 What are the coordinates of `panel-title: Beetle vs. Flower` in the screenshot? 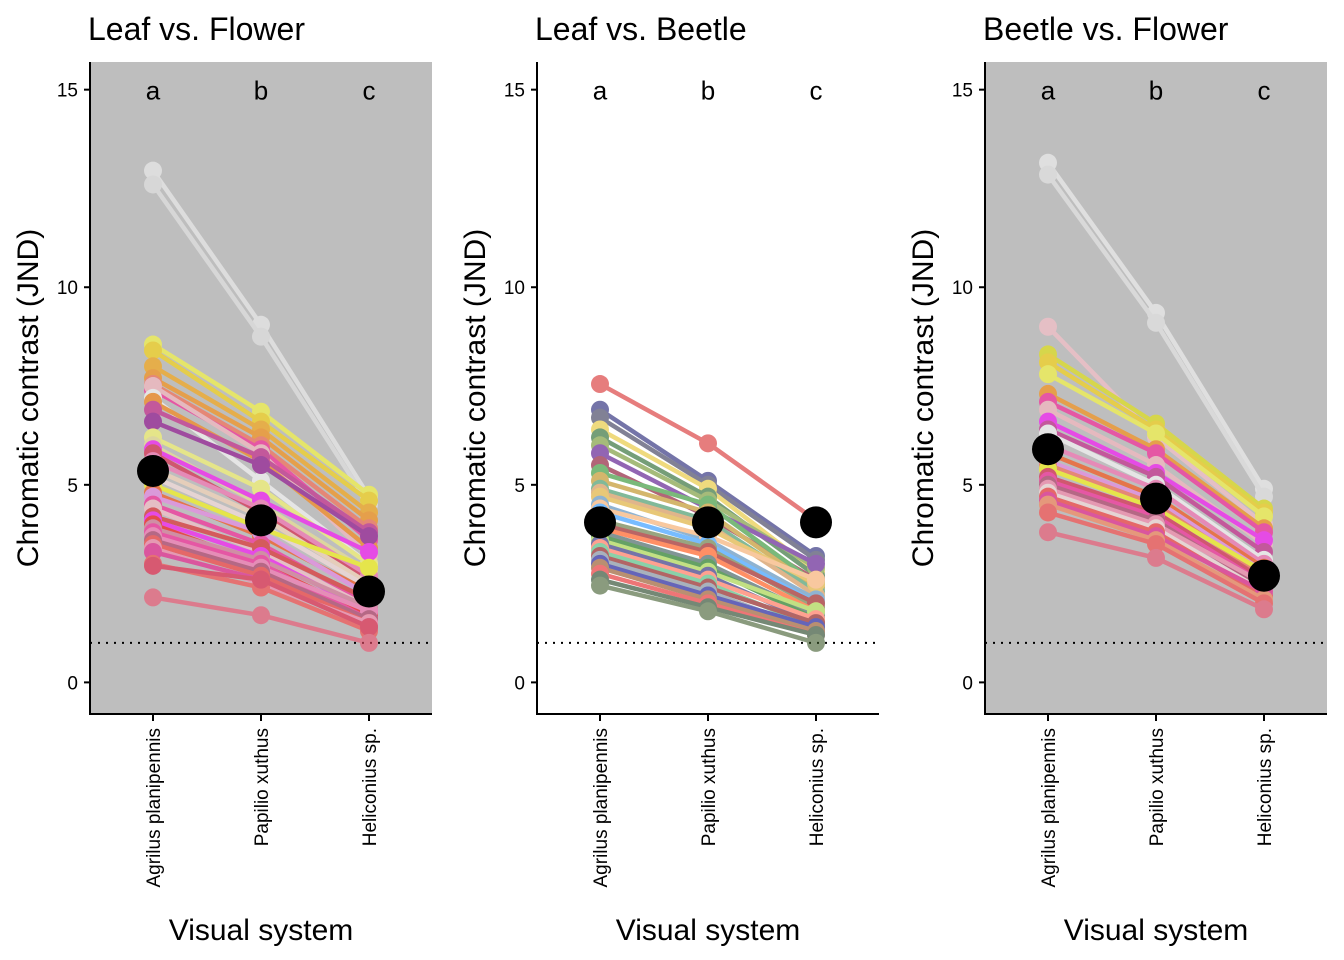 It's located at (1106, 29).